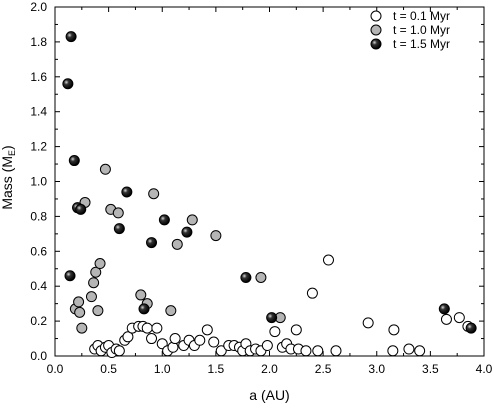 The image size is (494, 409). Describe the element at coordinates (421, 30) in the screenshot. I see `legend-label-1: t = 1.0 Myr` at that location.